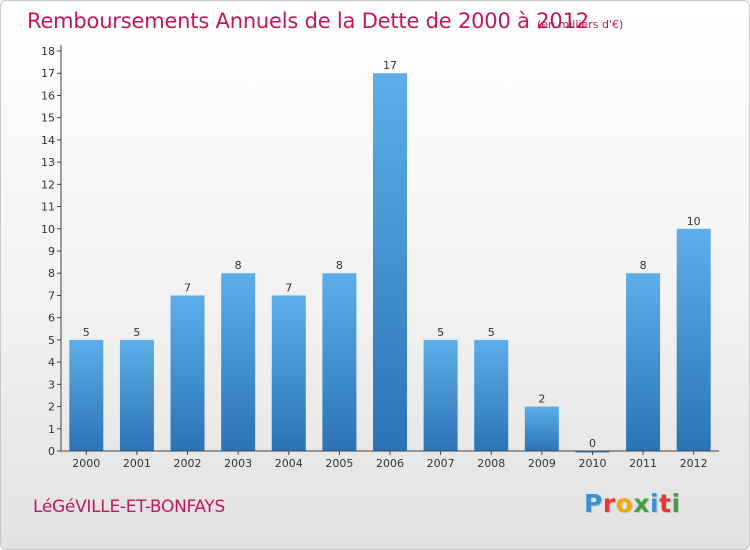 The width and height of the screenshot is (750, 550). I want to click on value-label-2005: 8, so click(339, 265).